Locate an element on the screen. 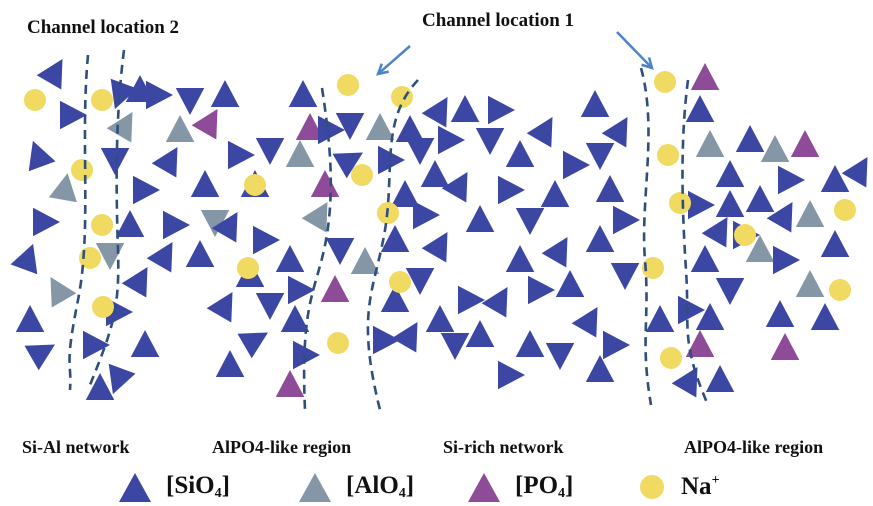 This screenshot has width=873, height=506. legend-item-na: Na+ is located at coordinates (678, 487).